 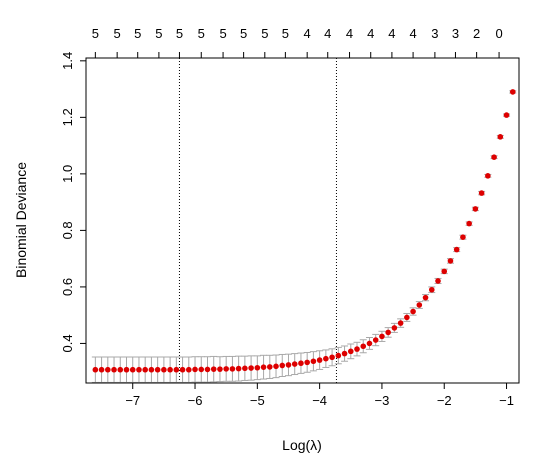 What do you see at coordinates (67, 61) in the screenshot?
I see `y-tick-label: 1.4` at bounding box center [67, 61].